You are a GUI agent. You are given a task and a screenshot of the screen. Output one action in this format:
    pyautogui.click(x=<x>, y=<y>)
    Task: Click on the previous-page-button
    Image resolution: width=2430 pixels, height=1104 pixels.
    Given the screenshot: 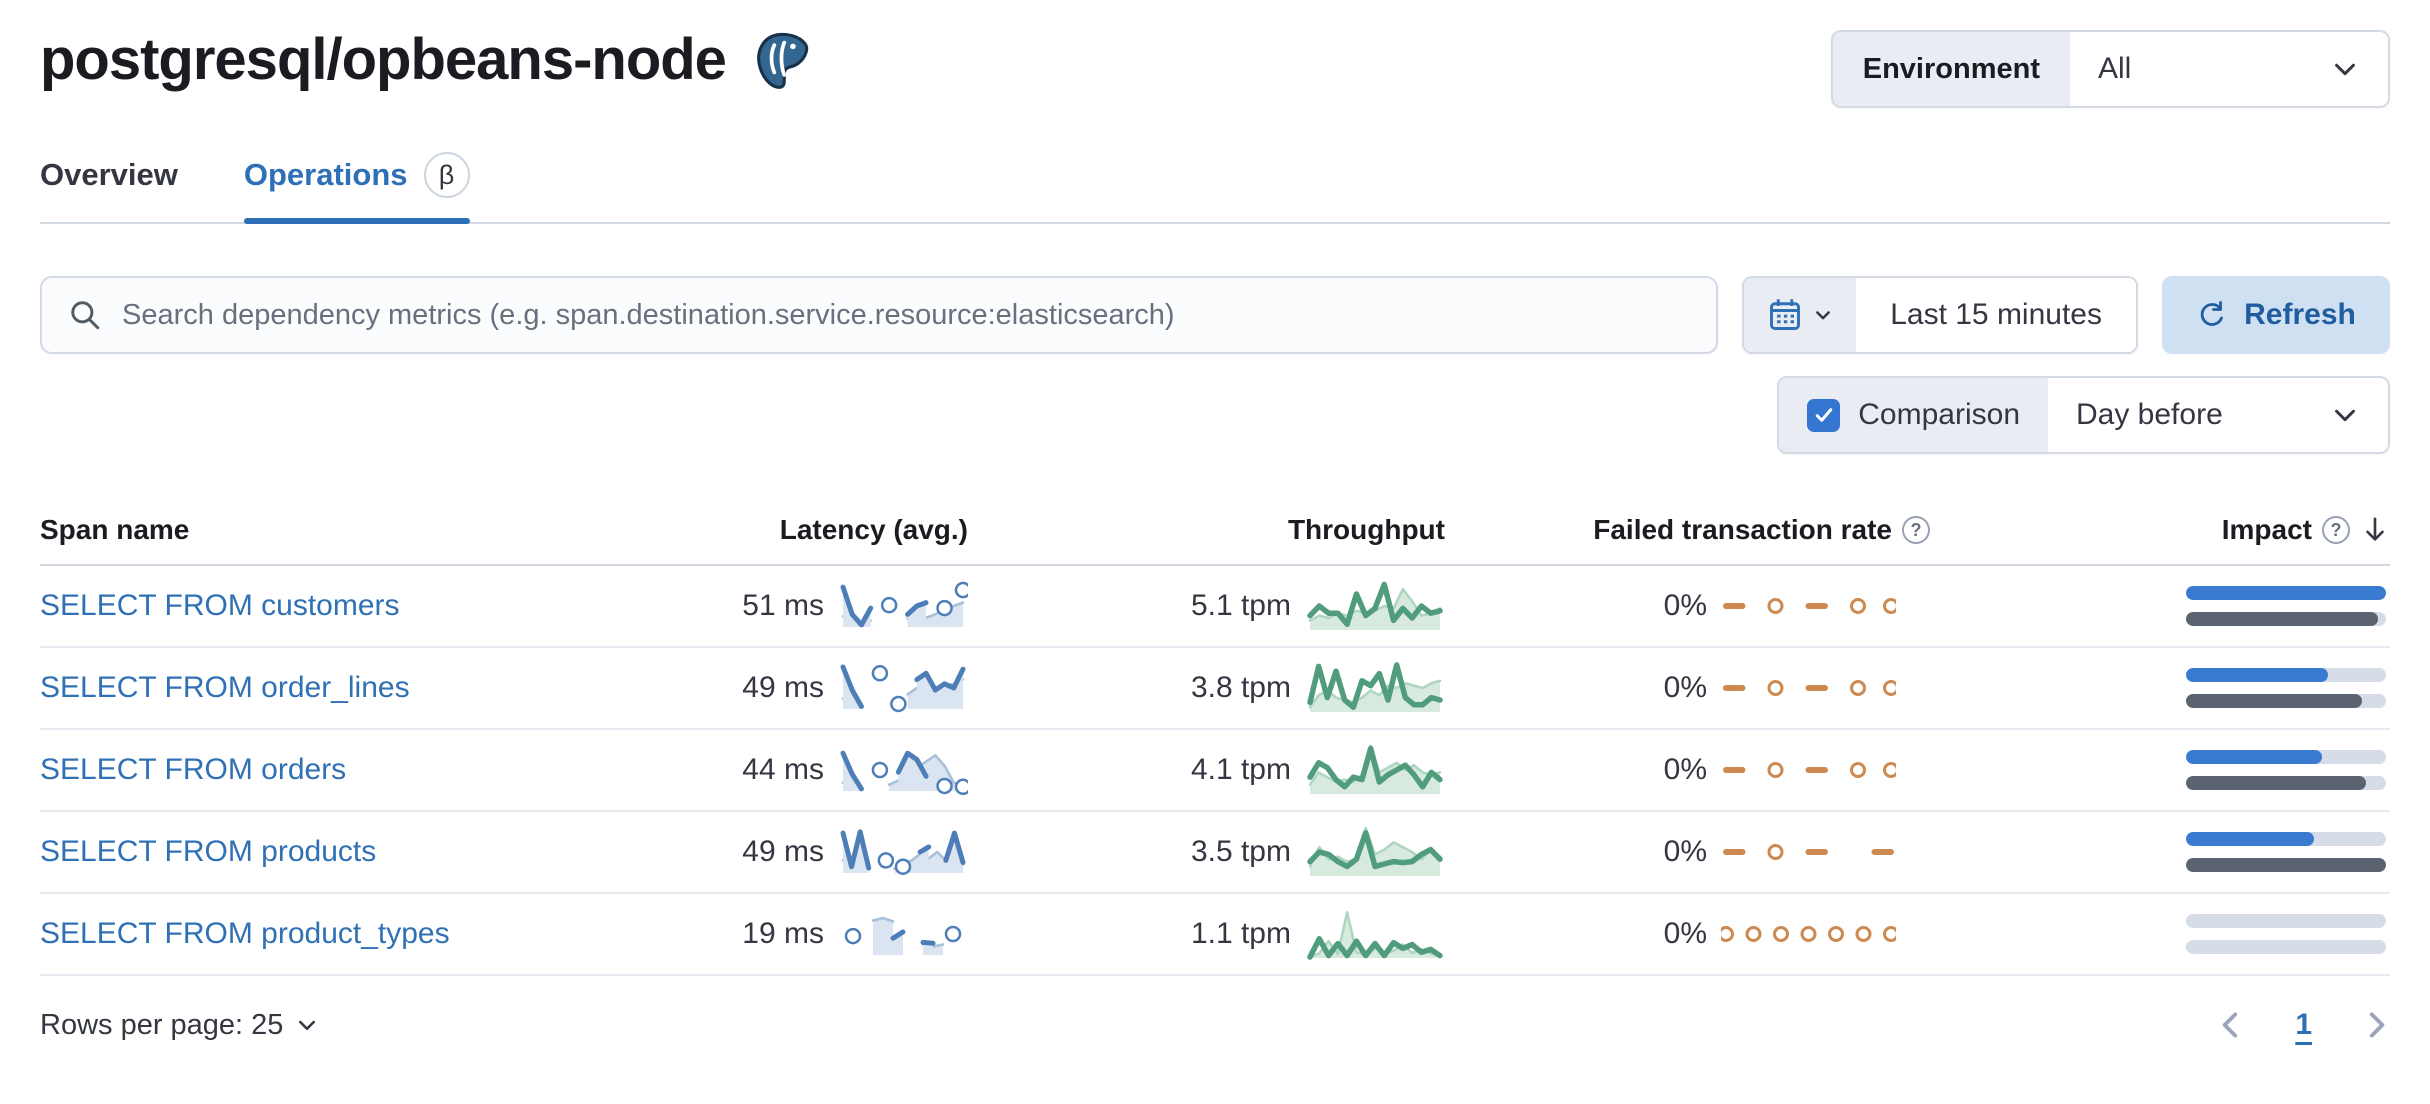 What is the action you would take?
    pyautogui.click(x=2231, y=1025)
    